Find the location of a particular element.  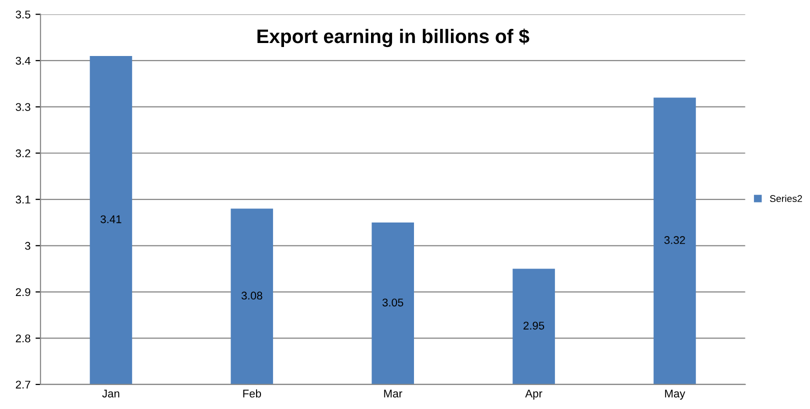

data-label: 3.08 is located at coordinates (252, 296).